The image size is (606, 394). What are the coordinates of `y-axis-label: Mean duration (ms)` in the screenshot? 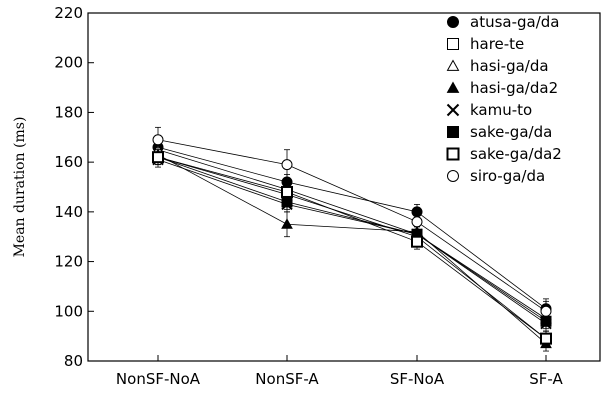 It's located at (20, 187).